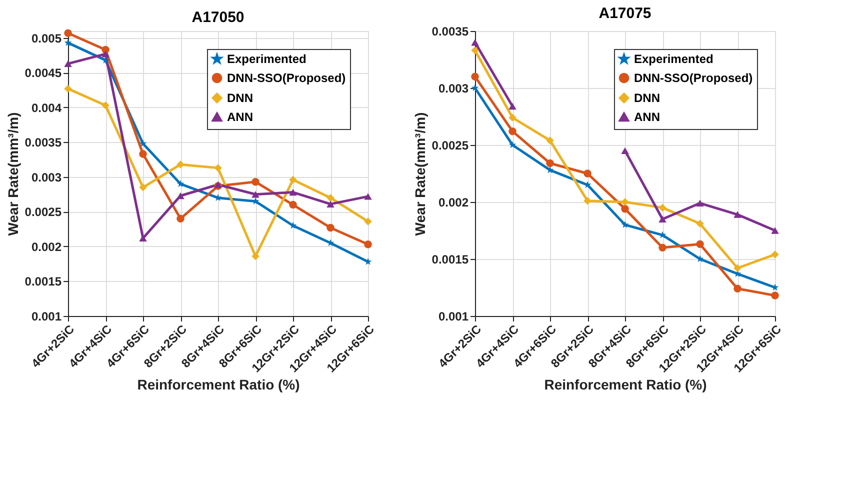 The width and height of the screenshot is (854, 503). Describe the element at coordinates (43, 73) in the screenshot. I see `y-tick-label: 0.0045` at that location.